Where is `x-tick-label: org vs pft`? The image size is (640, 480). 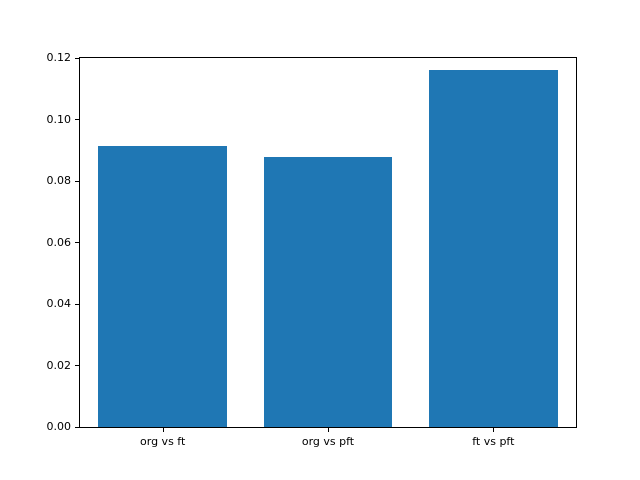 x-tick-label: org vs pft is located at coordinates (328, 441).